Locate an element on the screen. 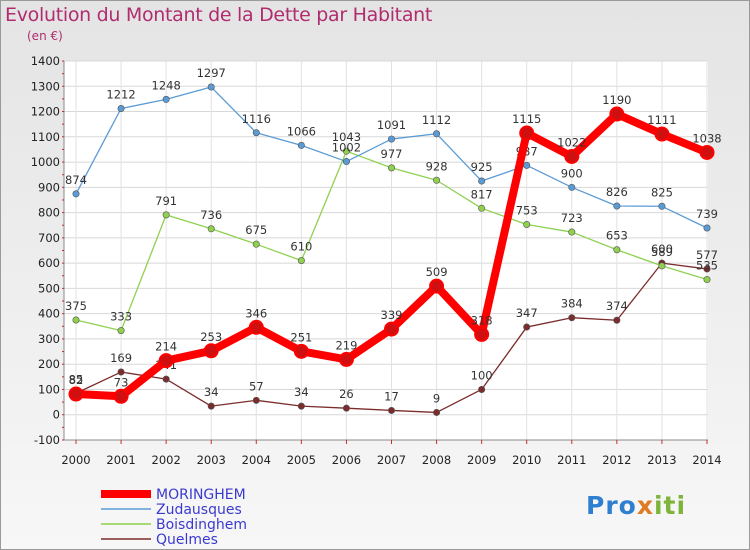  y-tick-label: -100 is located at coordinates (47, 440).